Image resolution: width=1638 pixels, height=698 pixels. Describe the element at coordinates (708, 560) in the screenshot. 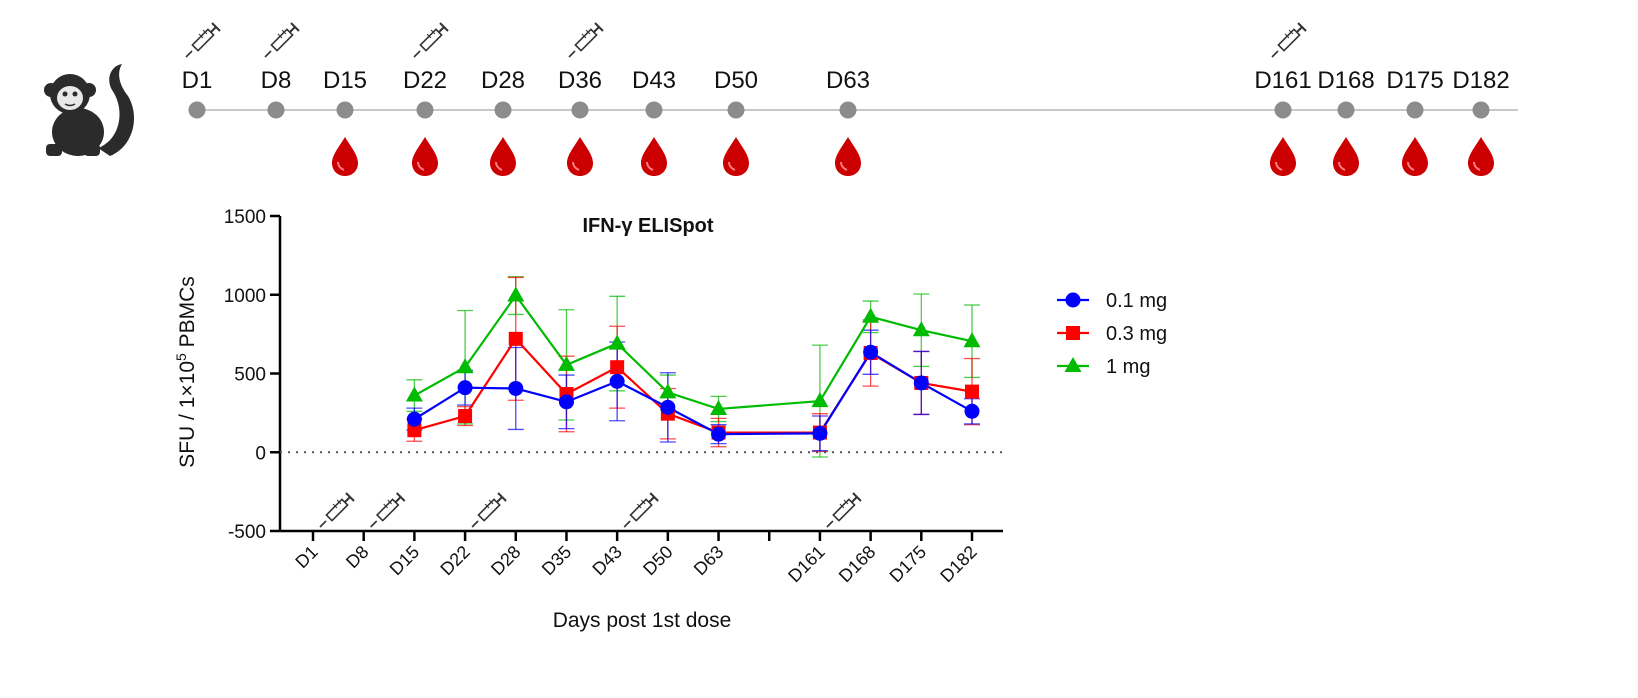

I see `x-tick-label: D63` at that location.